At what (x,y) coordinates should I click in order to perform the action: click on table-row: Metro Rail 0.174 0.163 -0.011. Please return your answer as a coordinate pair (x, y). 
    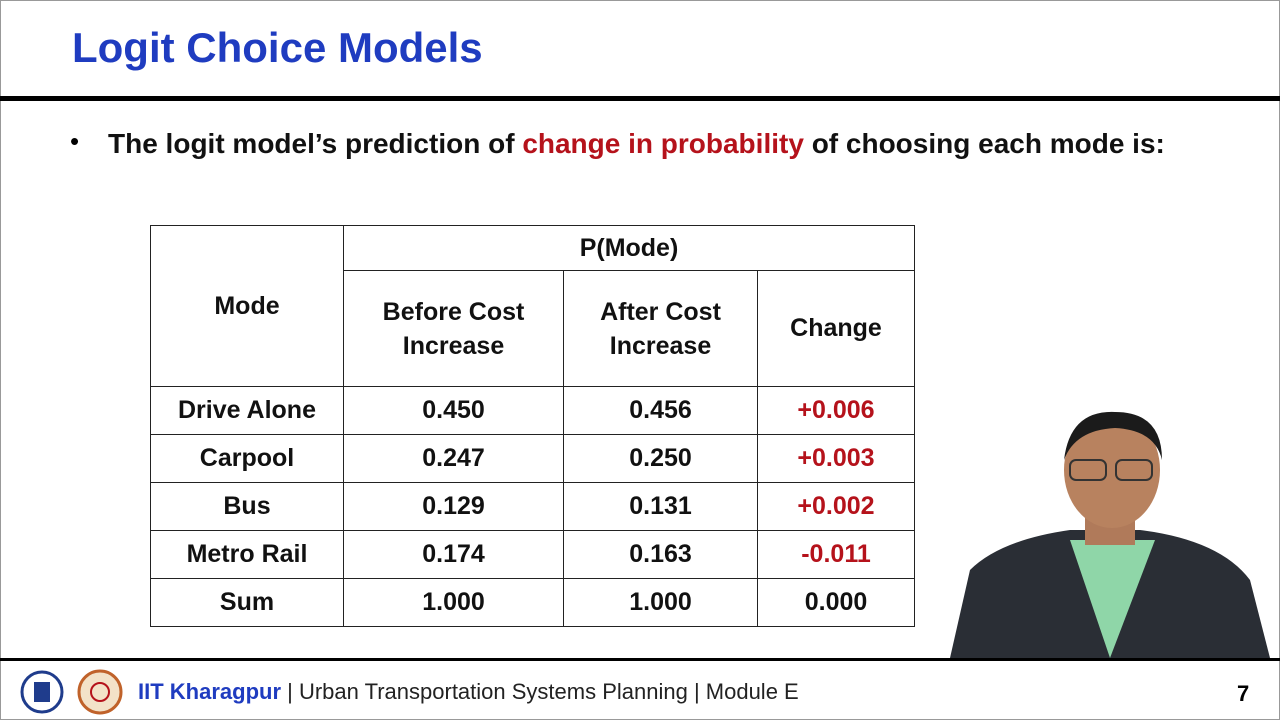
    Looking at the image, I should click on (532, 554).